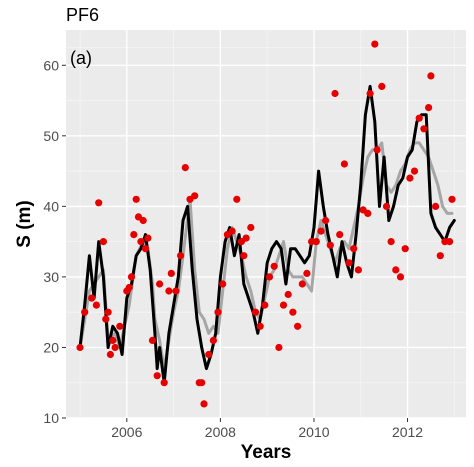  Describe the element at coordinates (51, 136) in the screenshot. I see `y-tick-label: 50` at that location.